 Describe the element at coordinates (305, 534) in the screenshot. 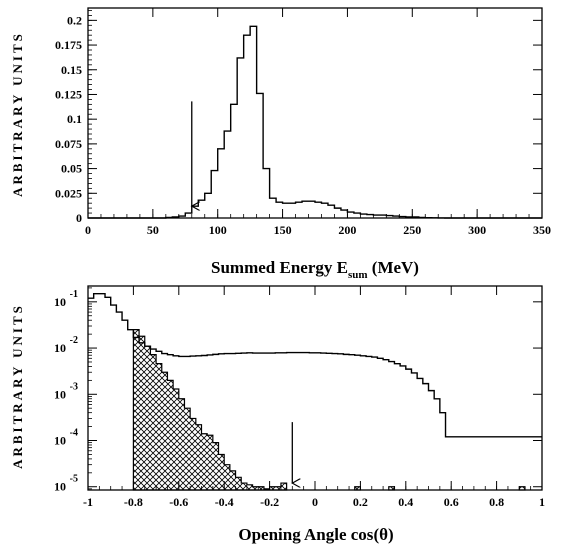

I see `bottom-x-axis-label-main: Opening Angle cos` at that location.